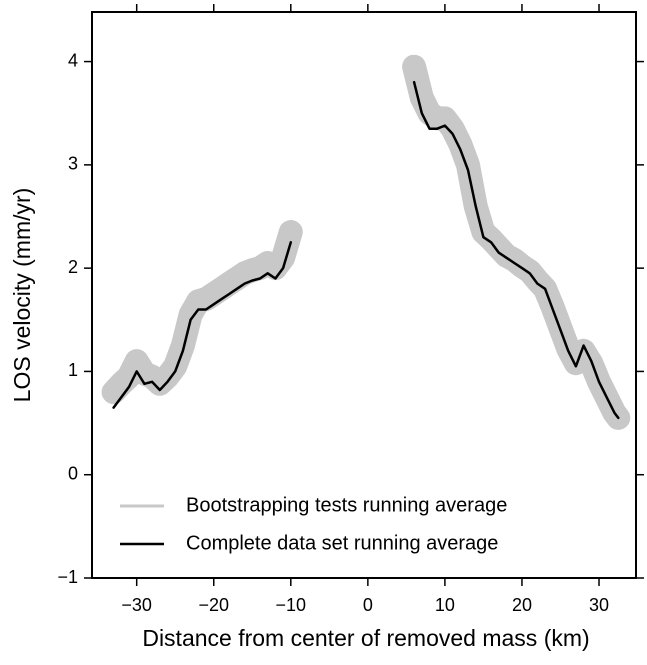 The image size is (647, 665). I want to click on x-tick-label: −20, so click(213, 605).